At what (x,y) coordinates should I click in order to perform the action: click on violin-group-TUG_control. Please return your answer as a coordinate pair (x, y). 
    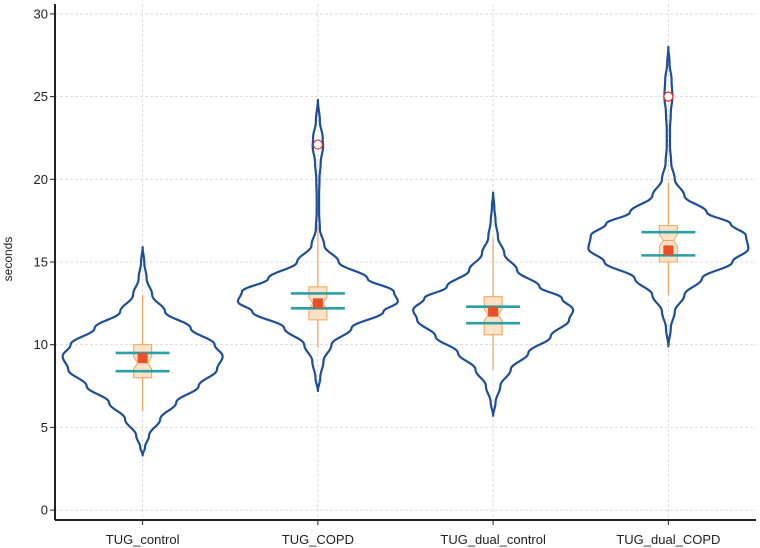
    Looking at the image, I should click on (142, 351).